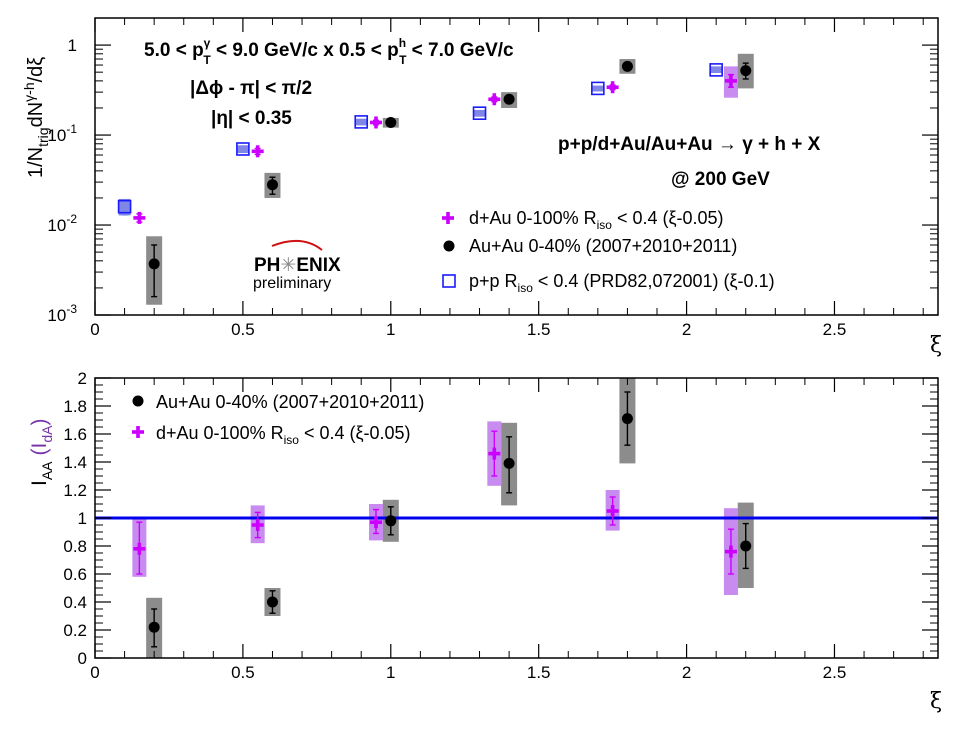 This screenshot has height=731, width=958. I want to click on process-label: p+p/d+Au/Au+Au → γ + h + X, so click(689, 144).